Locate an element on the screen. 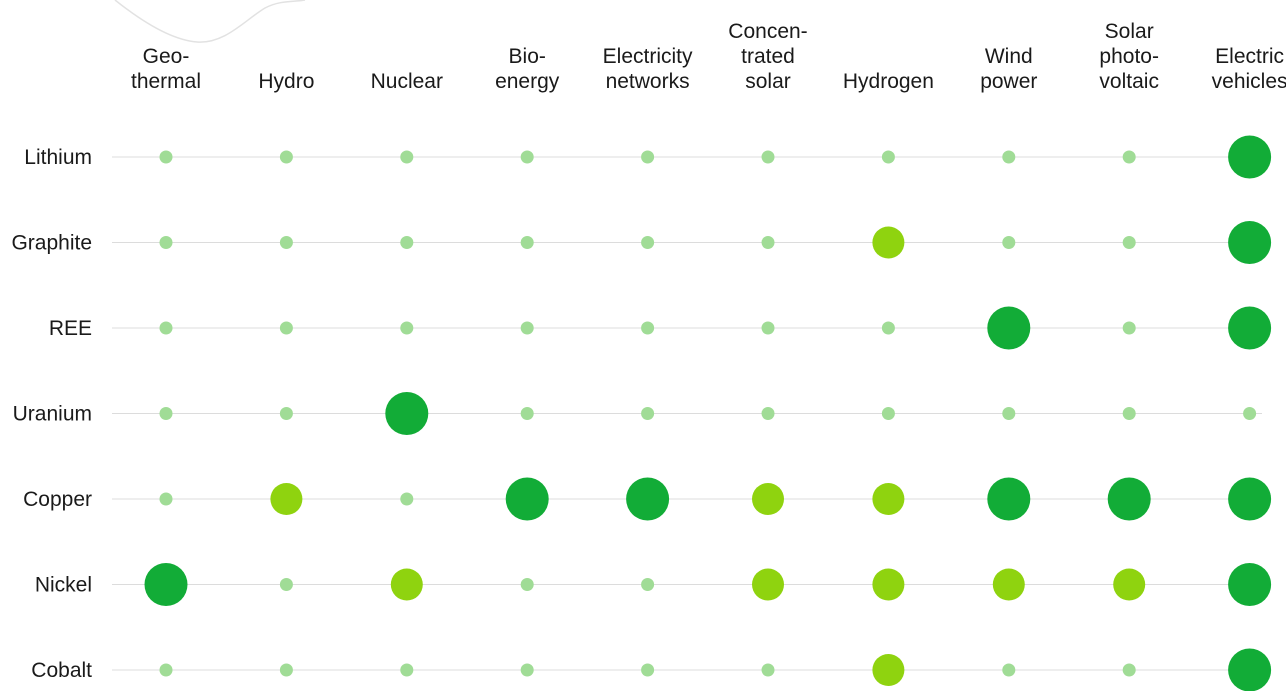  dot-cobalt-hydro is located at coordinates (286, 670).